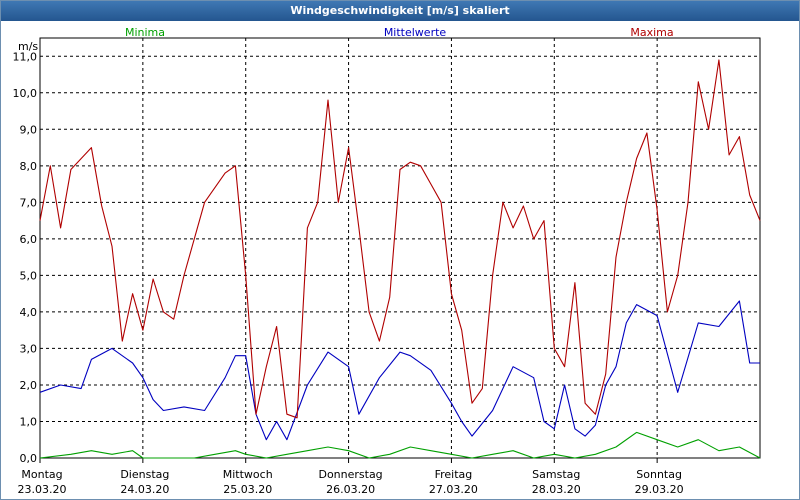 The image size is (800, 500). I want to click on x-tick-date: 24.03.20, so click(144, 489).